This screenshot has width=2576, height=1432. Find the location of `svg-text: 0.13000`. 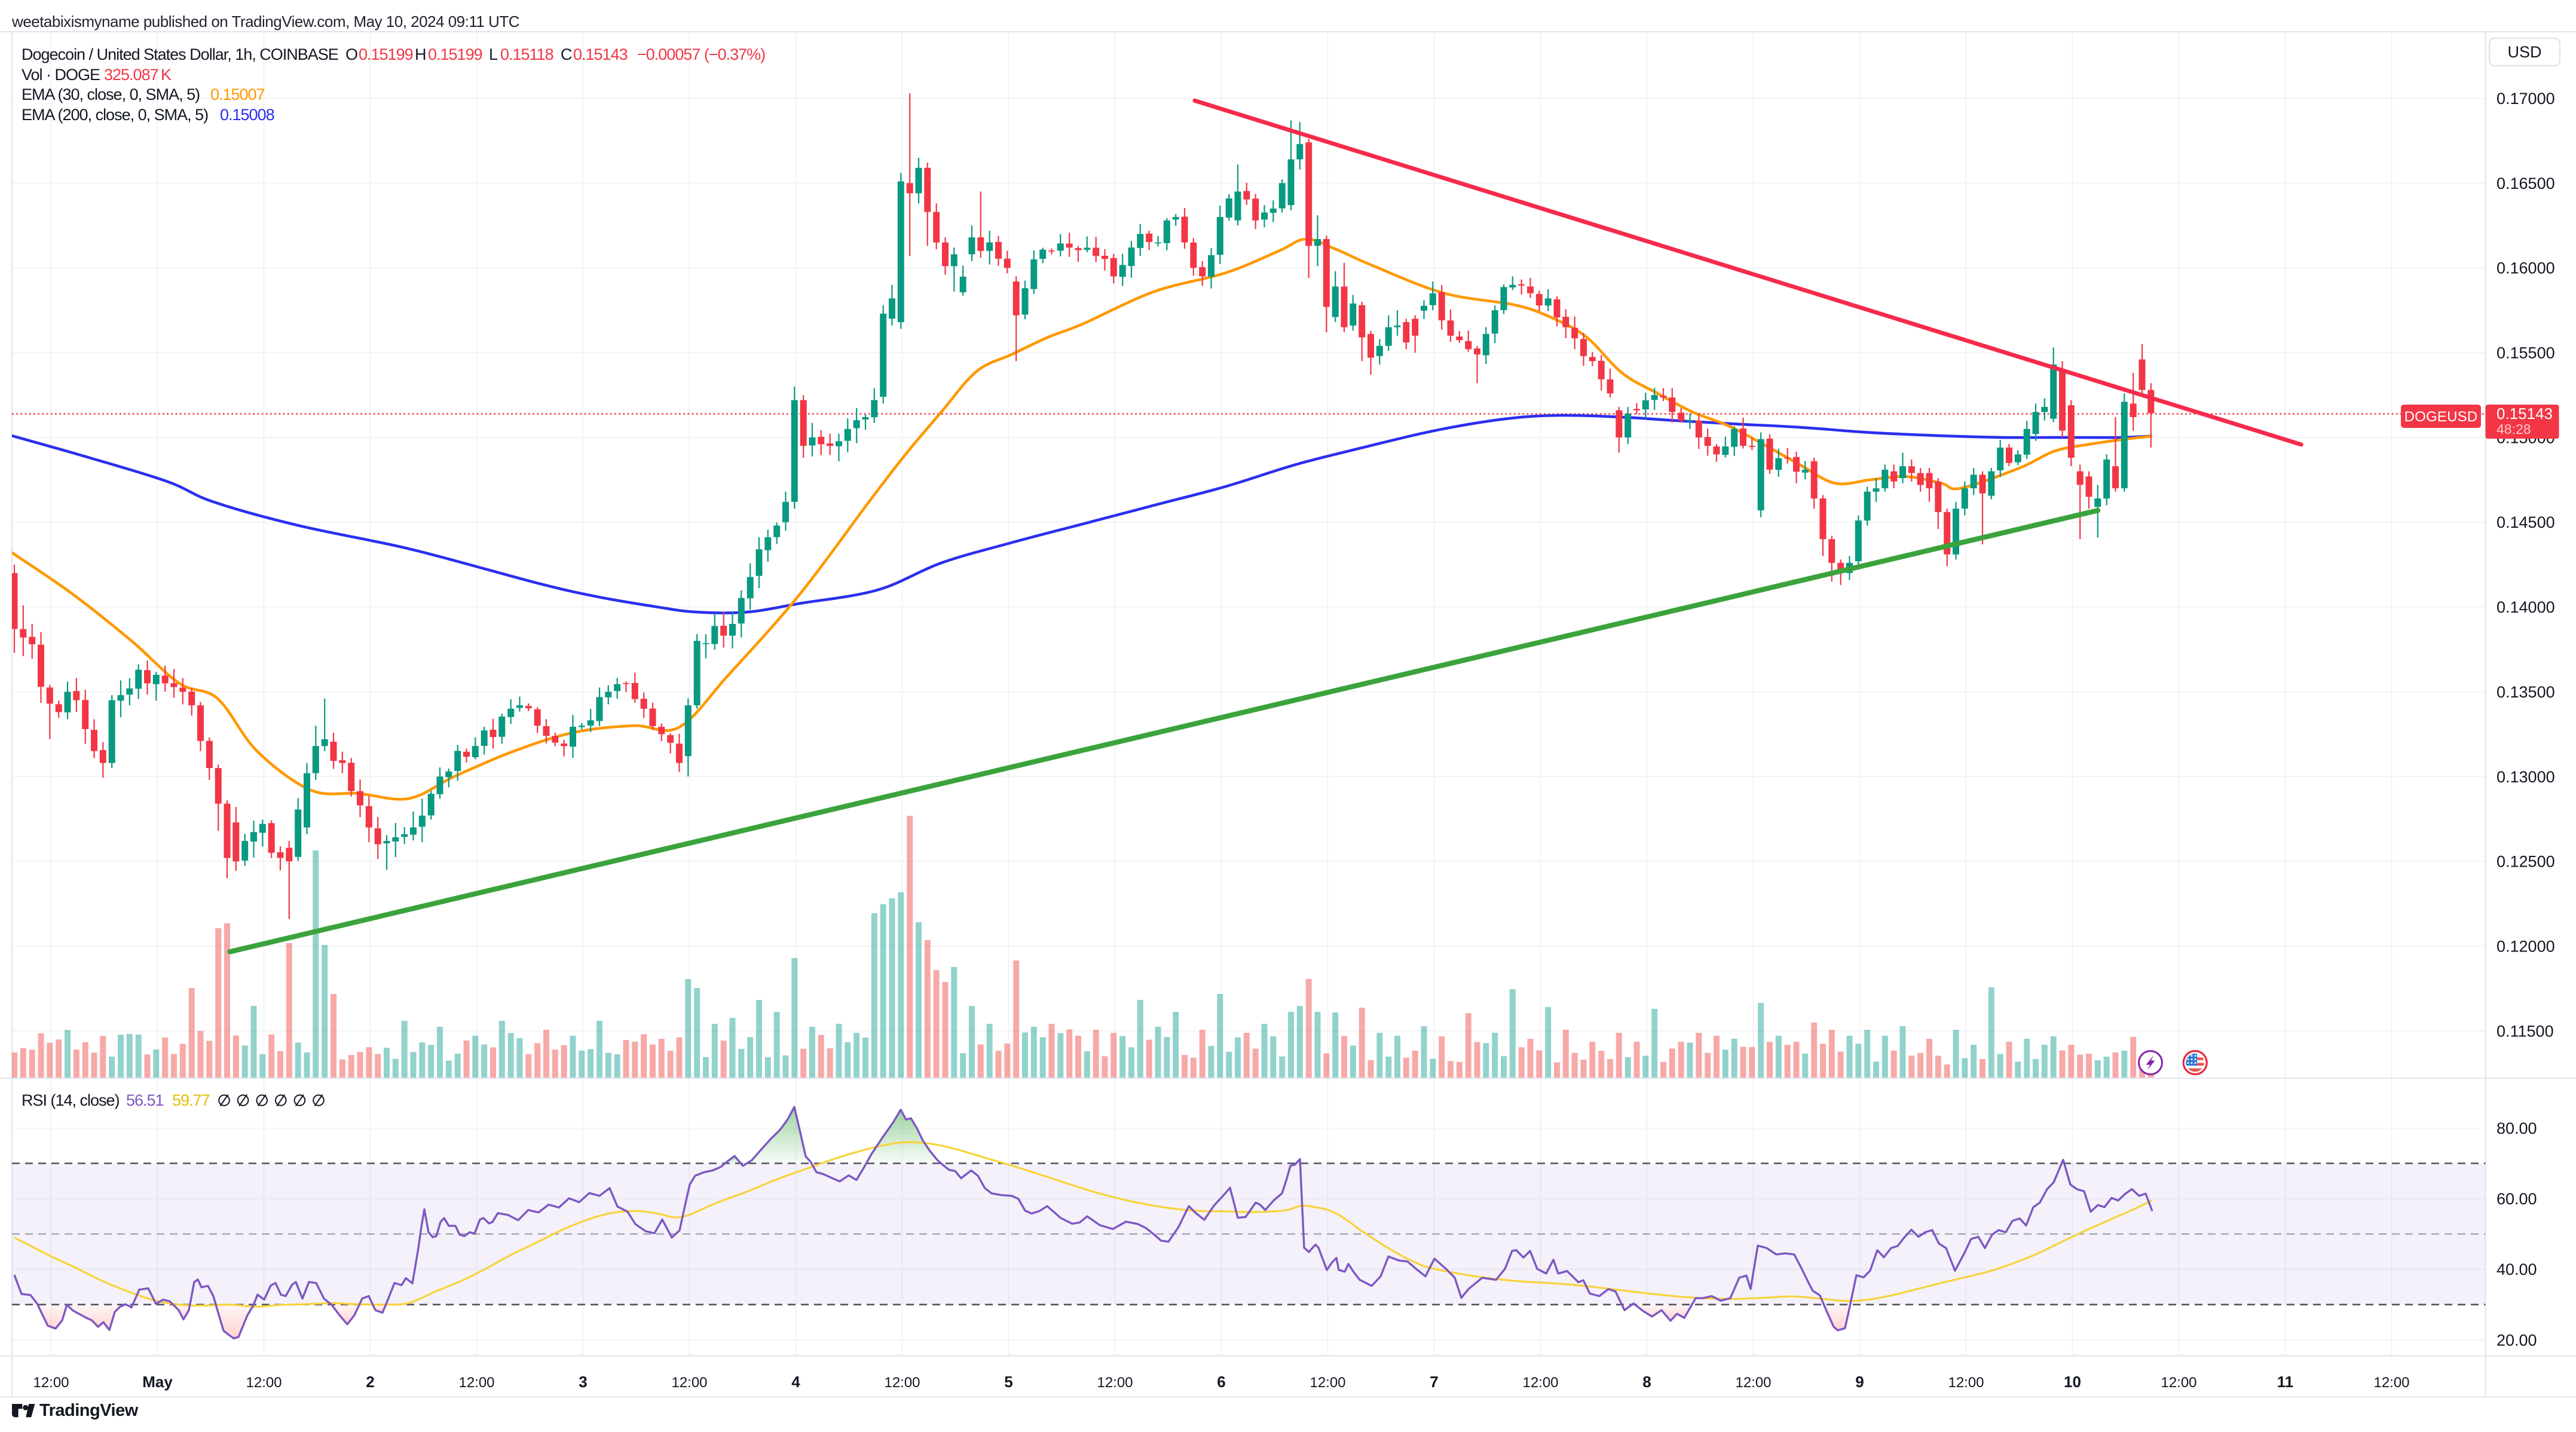

svg-text: 0.13000 is located at coordinates (2526, 777).